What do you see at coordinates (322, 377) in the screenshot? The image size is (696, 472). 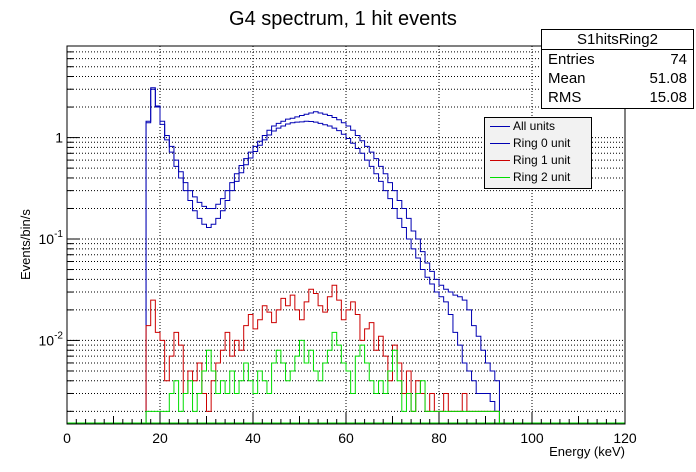 I see `series-ring-2-unit` at bounding box center [322, 377].